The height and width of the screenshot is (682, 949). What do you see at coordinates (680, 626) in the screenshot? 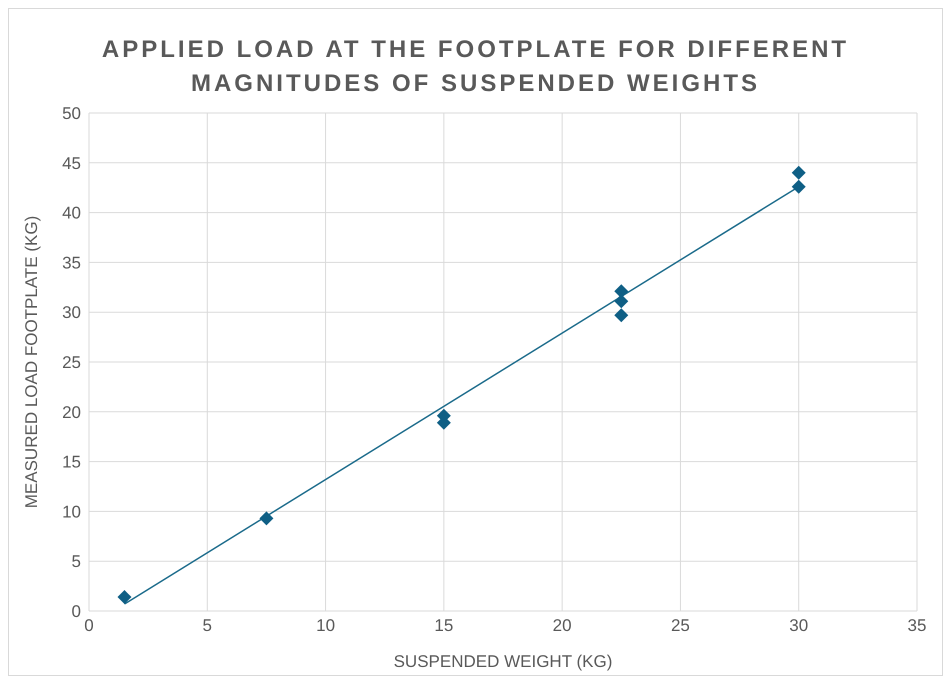
I see `x-tick-label: 25` at bounding box center [680, 626].